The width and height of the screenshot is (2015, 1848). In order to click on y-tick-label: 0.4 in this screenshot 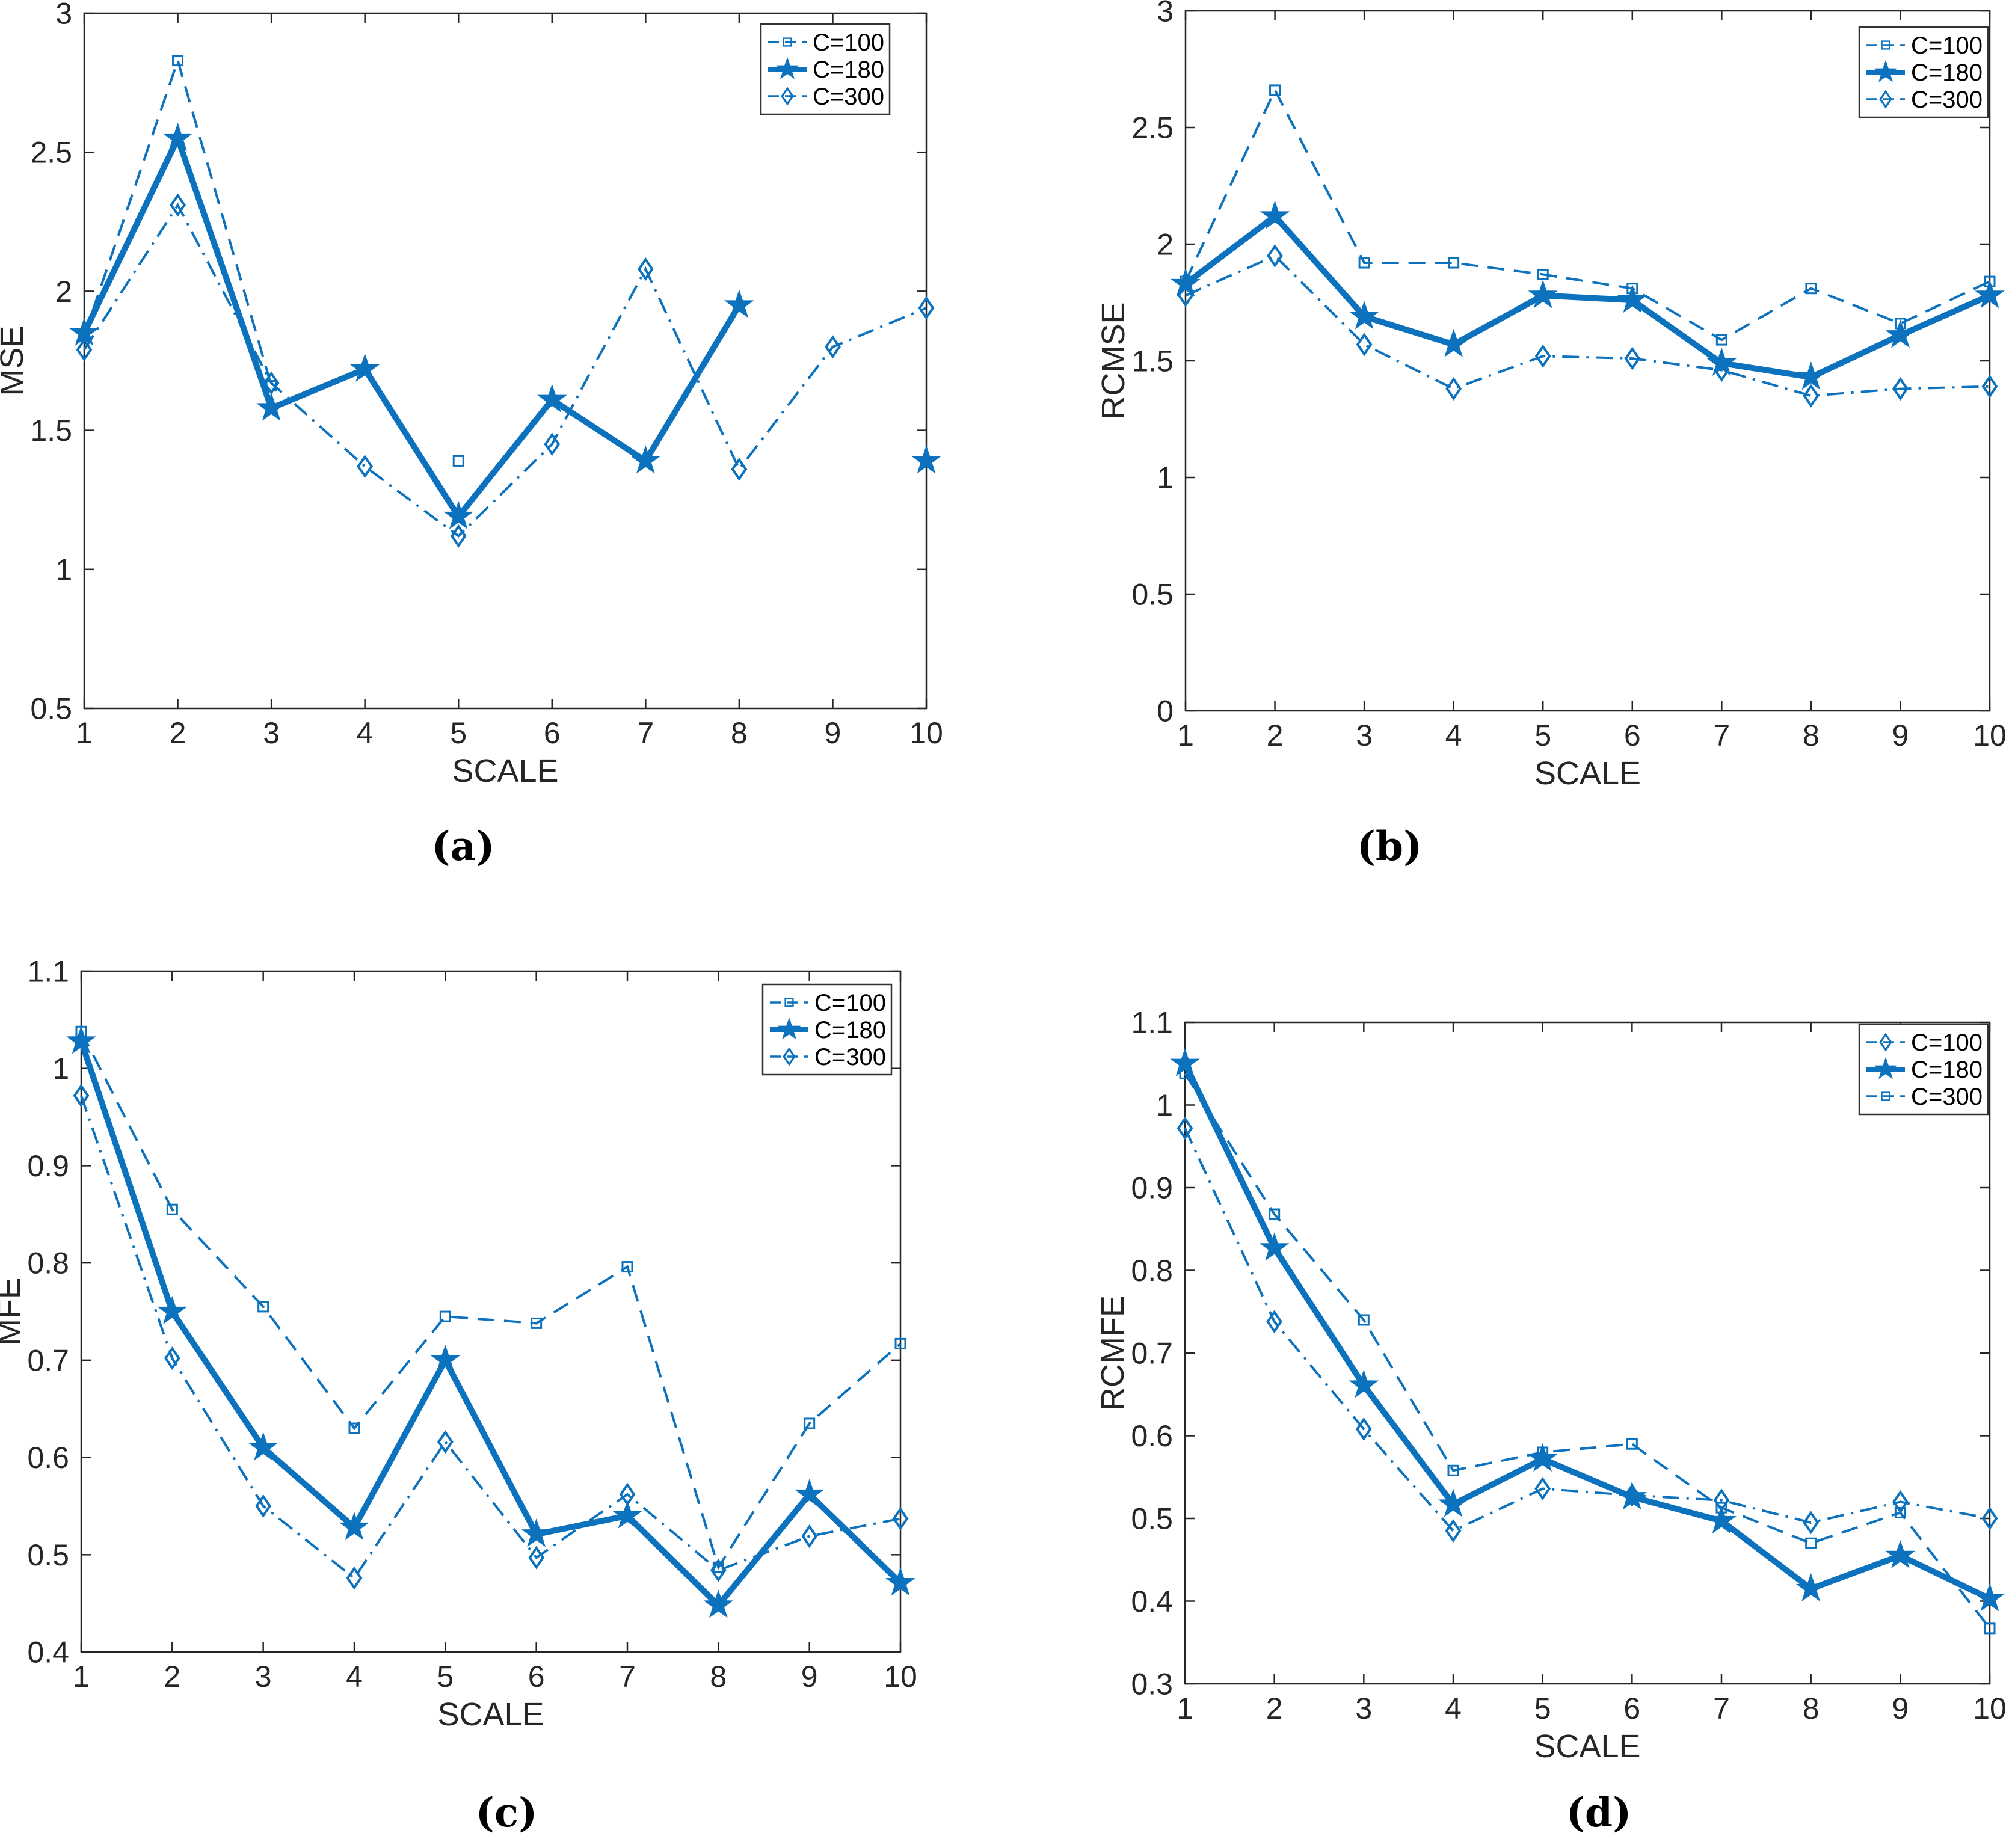, I will do `click(48, 1652)`.